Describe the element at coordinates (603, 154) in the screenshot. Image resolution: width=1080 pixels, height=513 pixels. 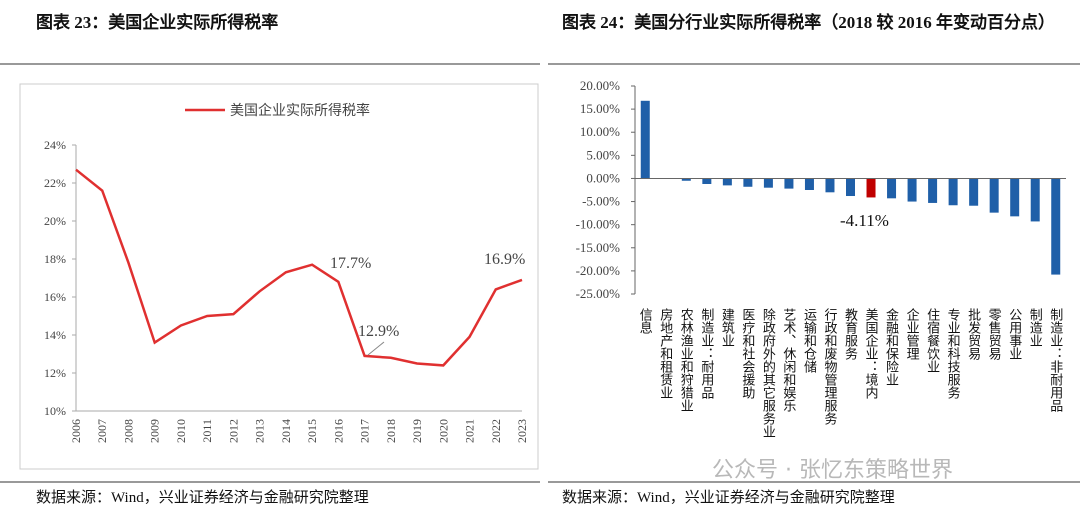
I see `y-tick-label: 5.00%` at that location.